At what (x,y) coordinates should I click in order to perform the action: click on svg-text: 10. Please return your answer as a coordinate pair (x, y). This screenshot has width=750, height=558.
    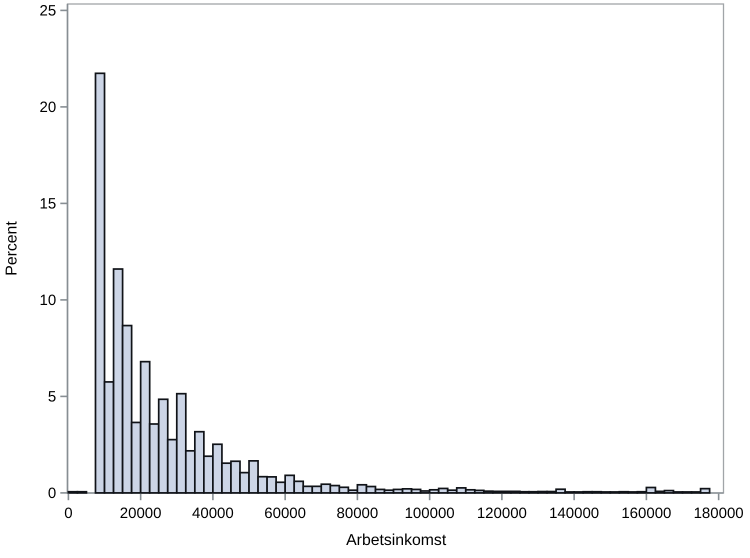
    Looking at the image, I should click on (48, 300).